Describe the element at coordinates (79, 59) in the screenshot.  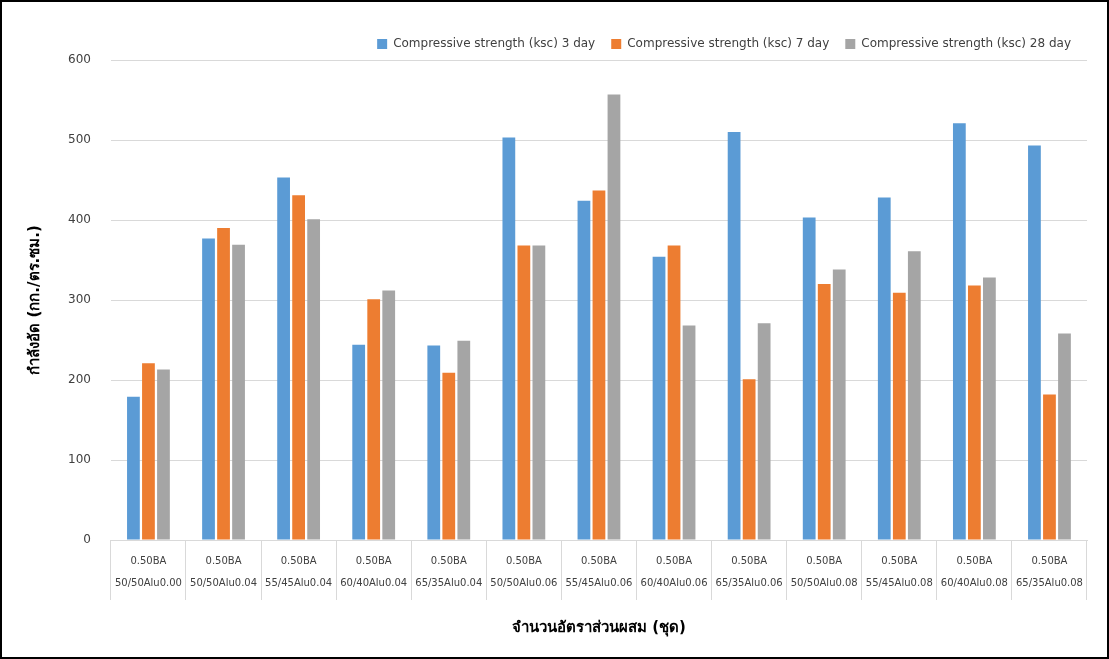
I see `y-tick-label: 600` at that location.